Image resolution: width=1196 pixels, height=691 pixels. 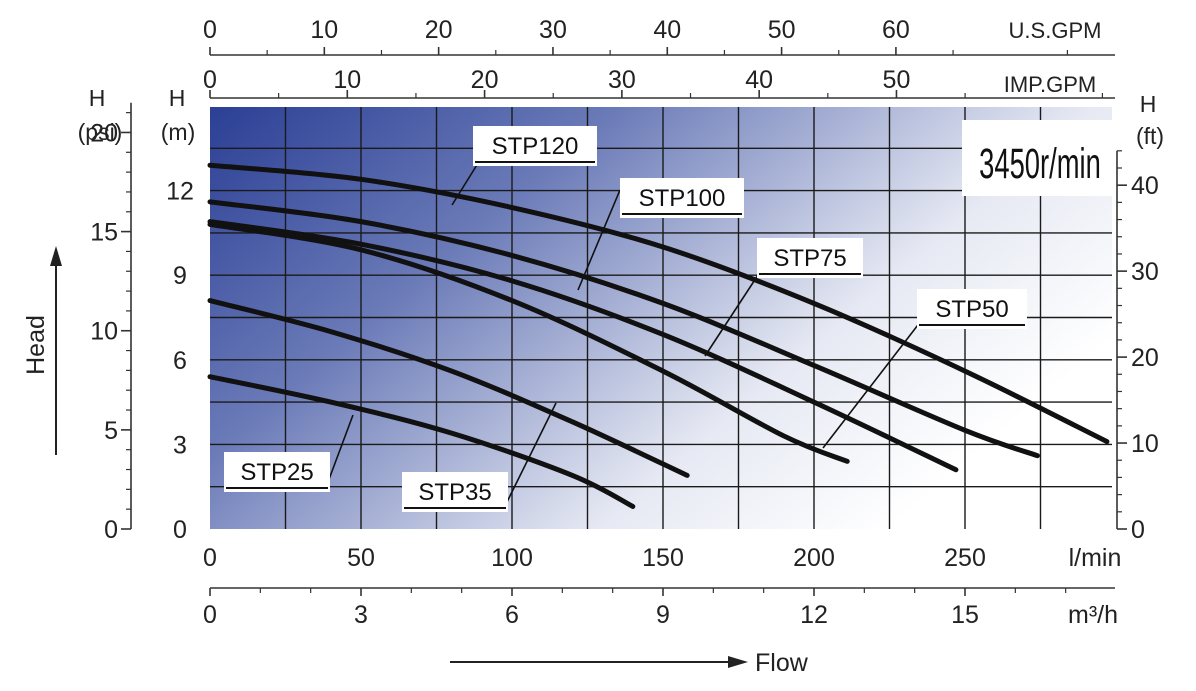 What do you see at coordinates (104, 332) in the screenshot?
I see `psi-tick-label: 10` at bounding box center [104, 332].